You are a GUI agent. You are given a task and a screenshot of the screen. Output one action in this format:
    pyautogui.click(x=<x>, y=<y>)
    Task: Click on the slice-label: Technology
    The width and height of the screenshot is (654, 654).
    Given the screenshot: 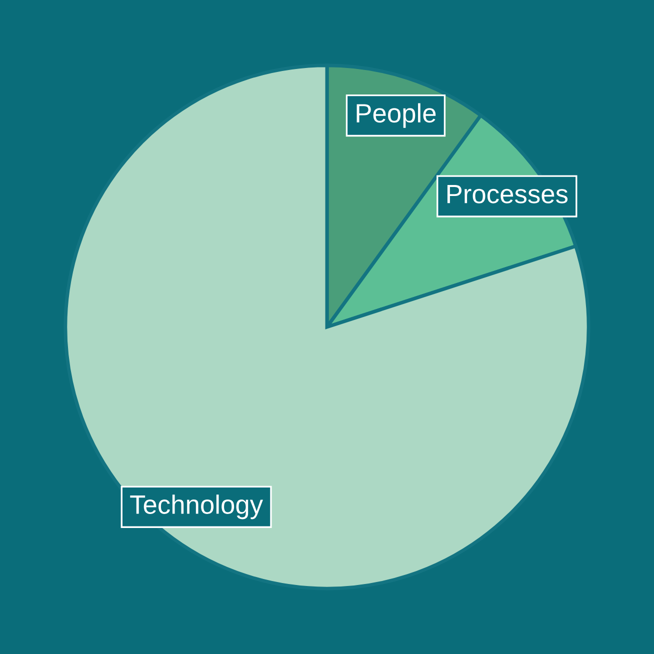 What is the action you would take?
    pyautogui.click(x=196, y=507)
    